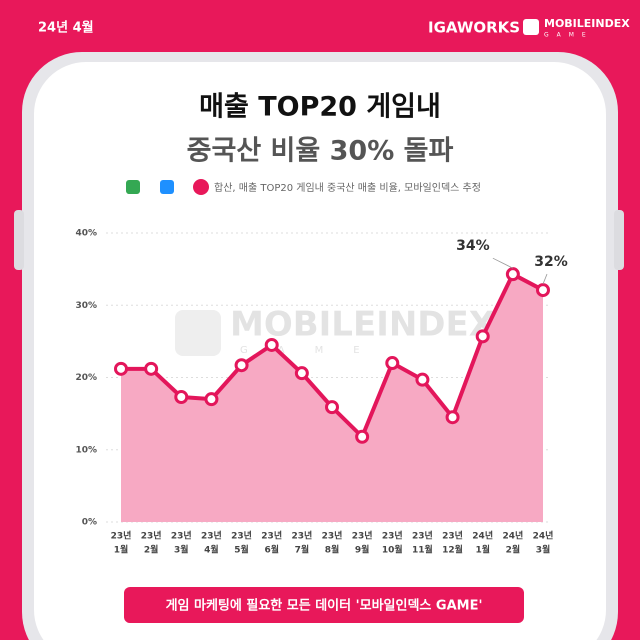  What do you see at coordinates (452, 550) in the screenshot?
I see `x-tick-label: 12월` at bounding box center [452, 550].